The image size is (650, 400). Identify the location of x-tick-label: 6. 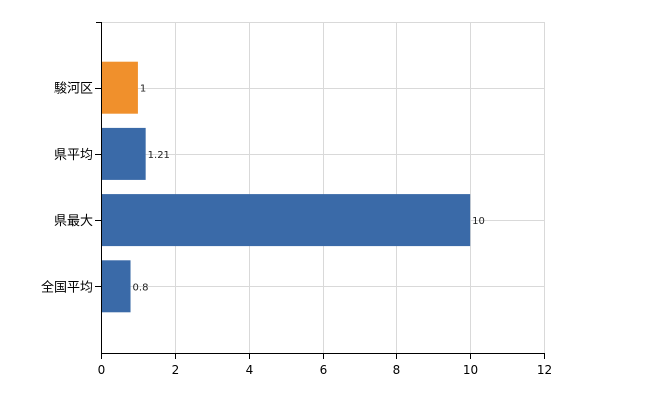
(324, 370).